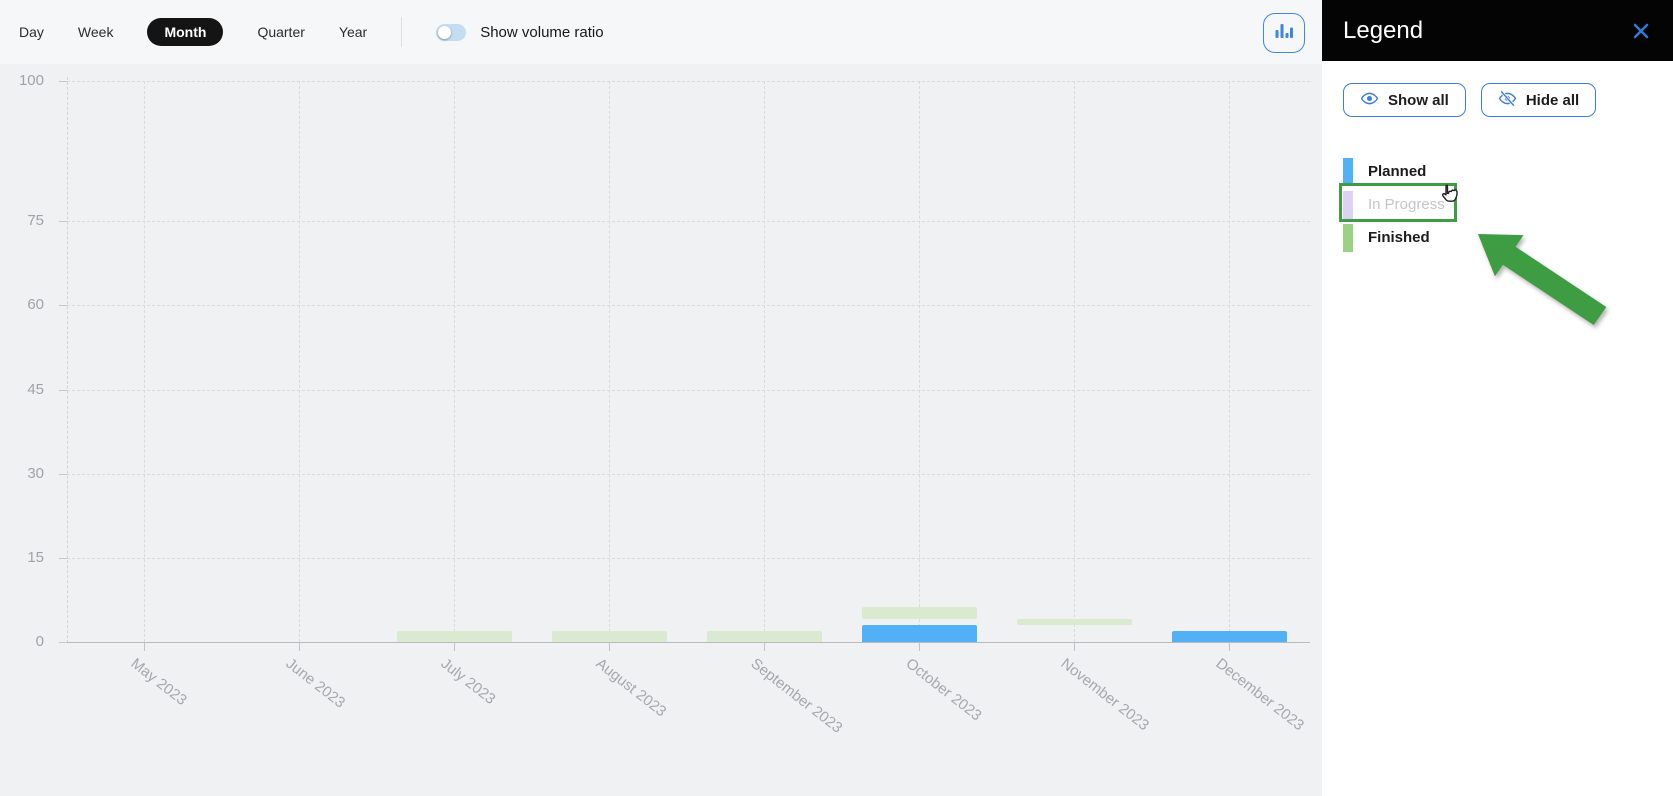 The height and width of the screenshot is (796, 1673). What do you see at coordinates (31, 32) in the screenshot?
I see `tab-day: Day` at bounding box center [31, 32].